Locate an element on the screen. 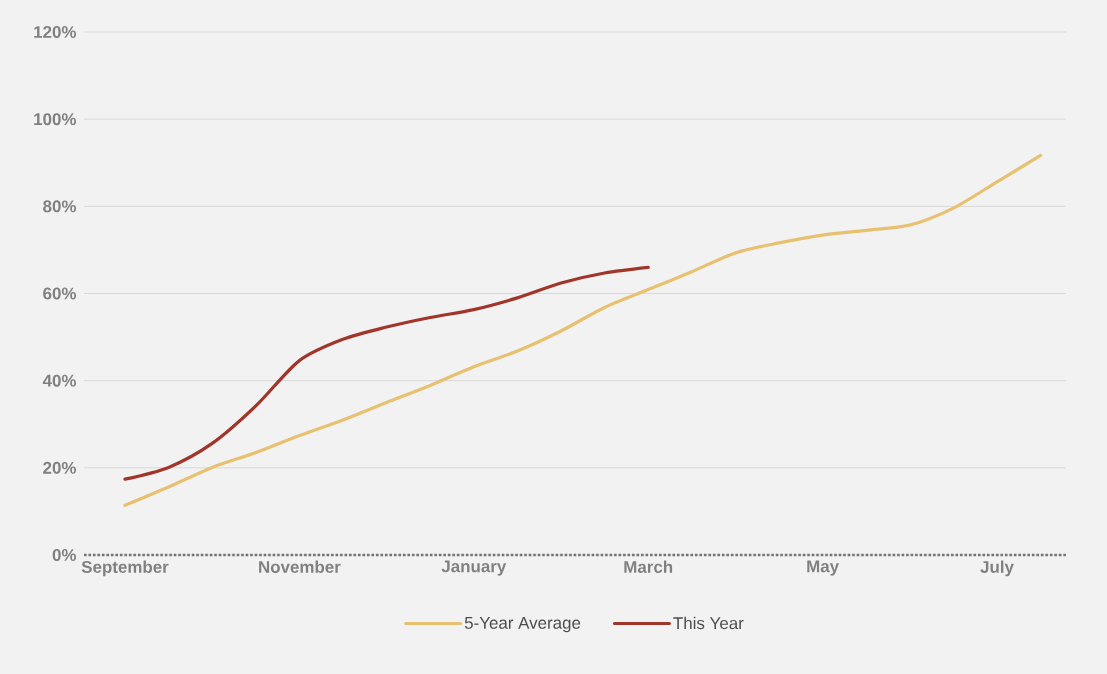 This screenshot has width=1107, height=674. y-tick-label: 60% is located at coordinates (60, 293).